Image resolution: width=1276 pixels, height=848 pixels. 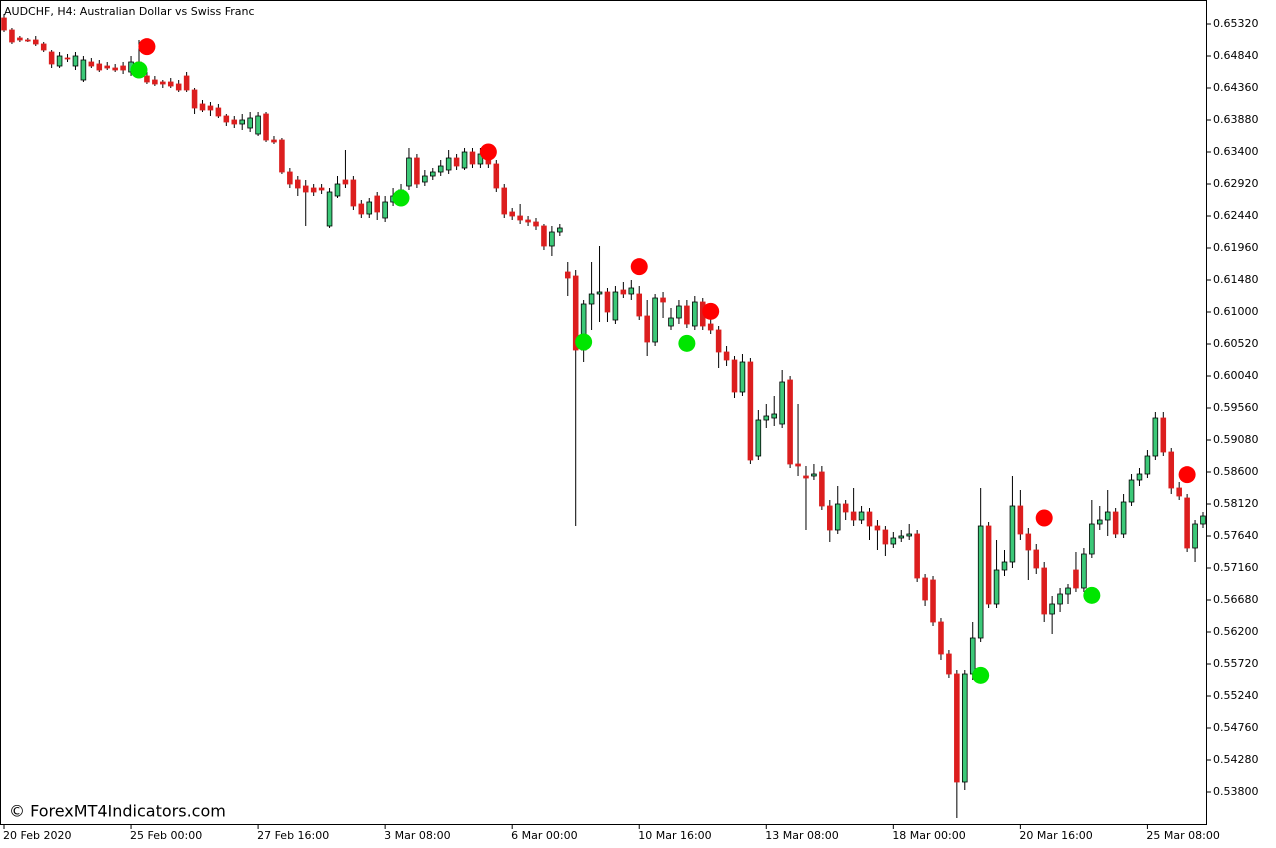 What do you see at coordinates (674, 835) in the screenshot?
I see `x-tick-label: 10 Mar 16:00` at bounding box center [674, 835].